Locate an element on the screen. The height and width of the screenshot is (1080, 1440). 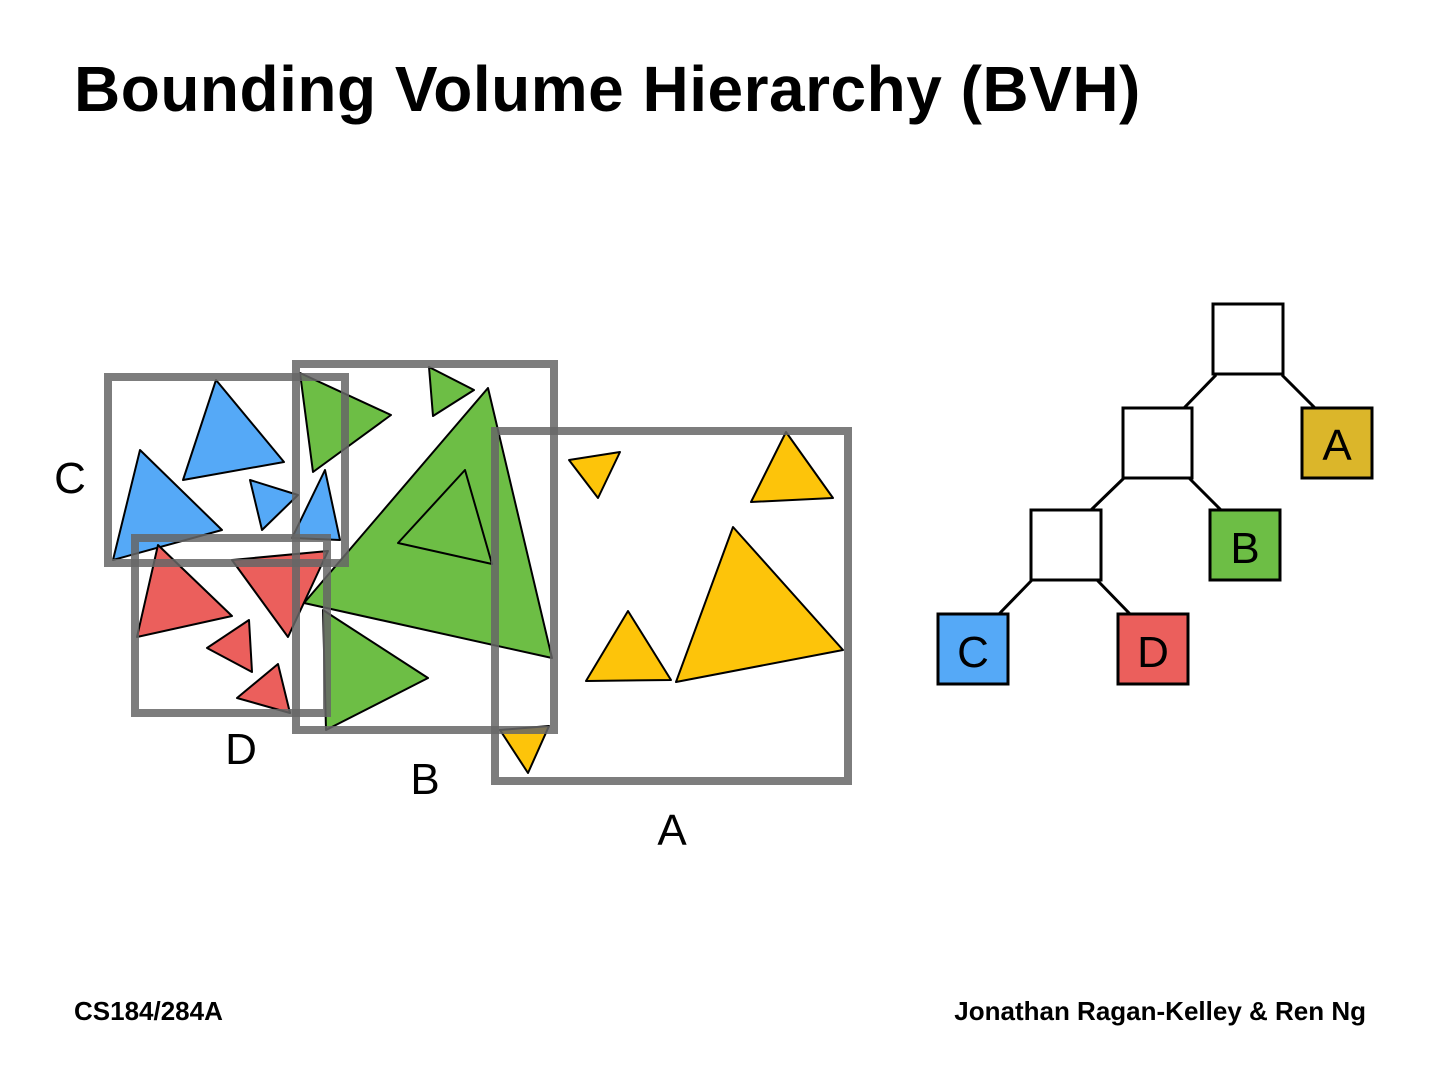
box-label-d: D is located at coordinates (241, 749).